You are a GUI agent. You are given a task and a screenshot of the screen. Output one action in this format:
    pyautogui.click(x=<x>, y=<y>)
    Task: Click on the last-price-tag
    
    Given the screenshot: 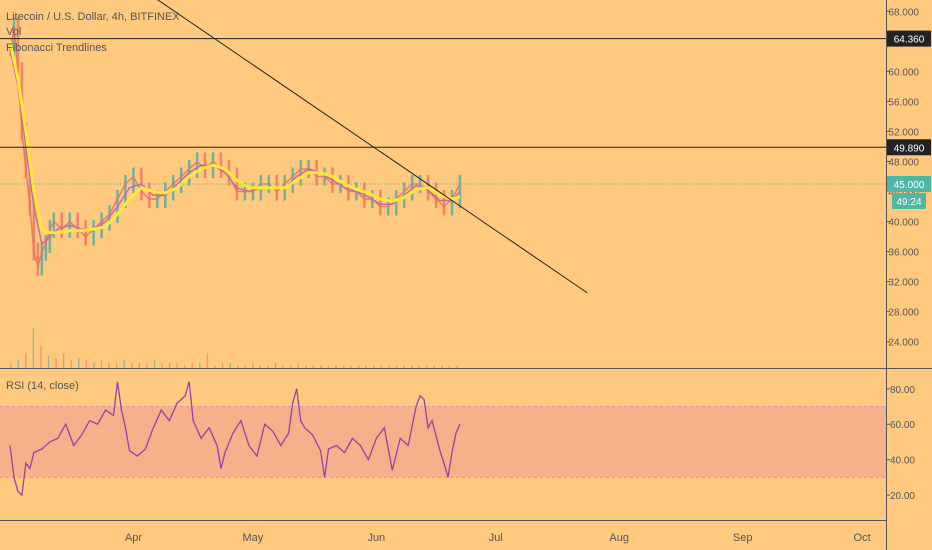 What is the action you would take?
    pyautogui.click(x=909, y=184)
    